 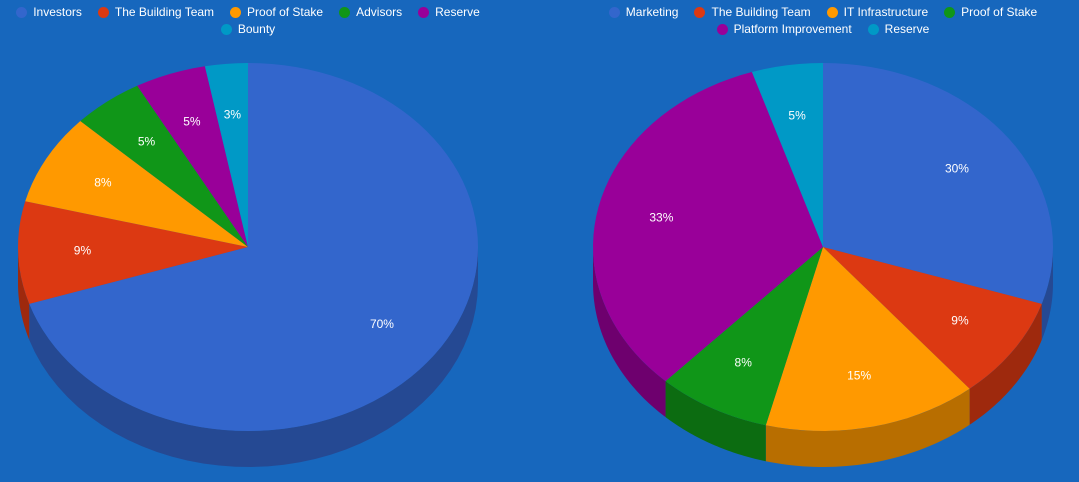 I want to click on legend-label: IT Infrastructure, so click(x=886, y=12).